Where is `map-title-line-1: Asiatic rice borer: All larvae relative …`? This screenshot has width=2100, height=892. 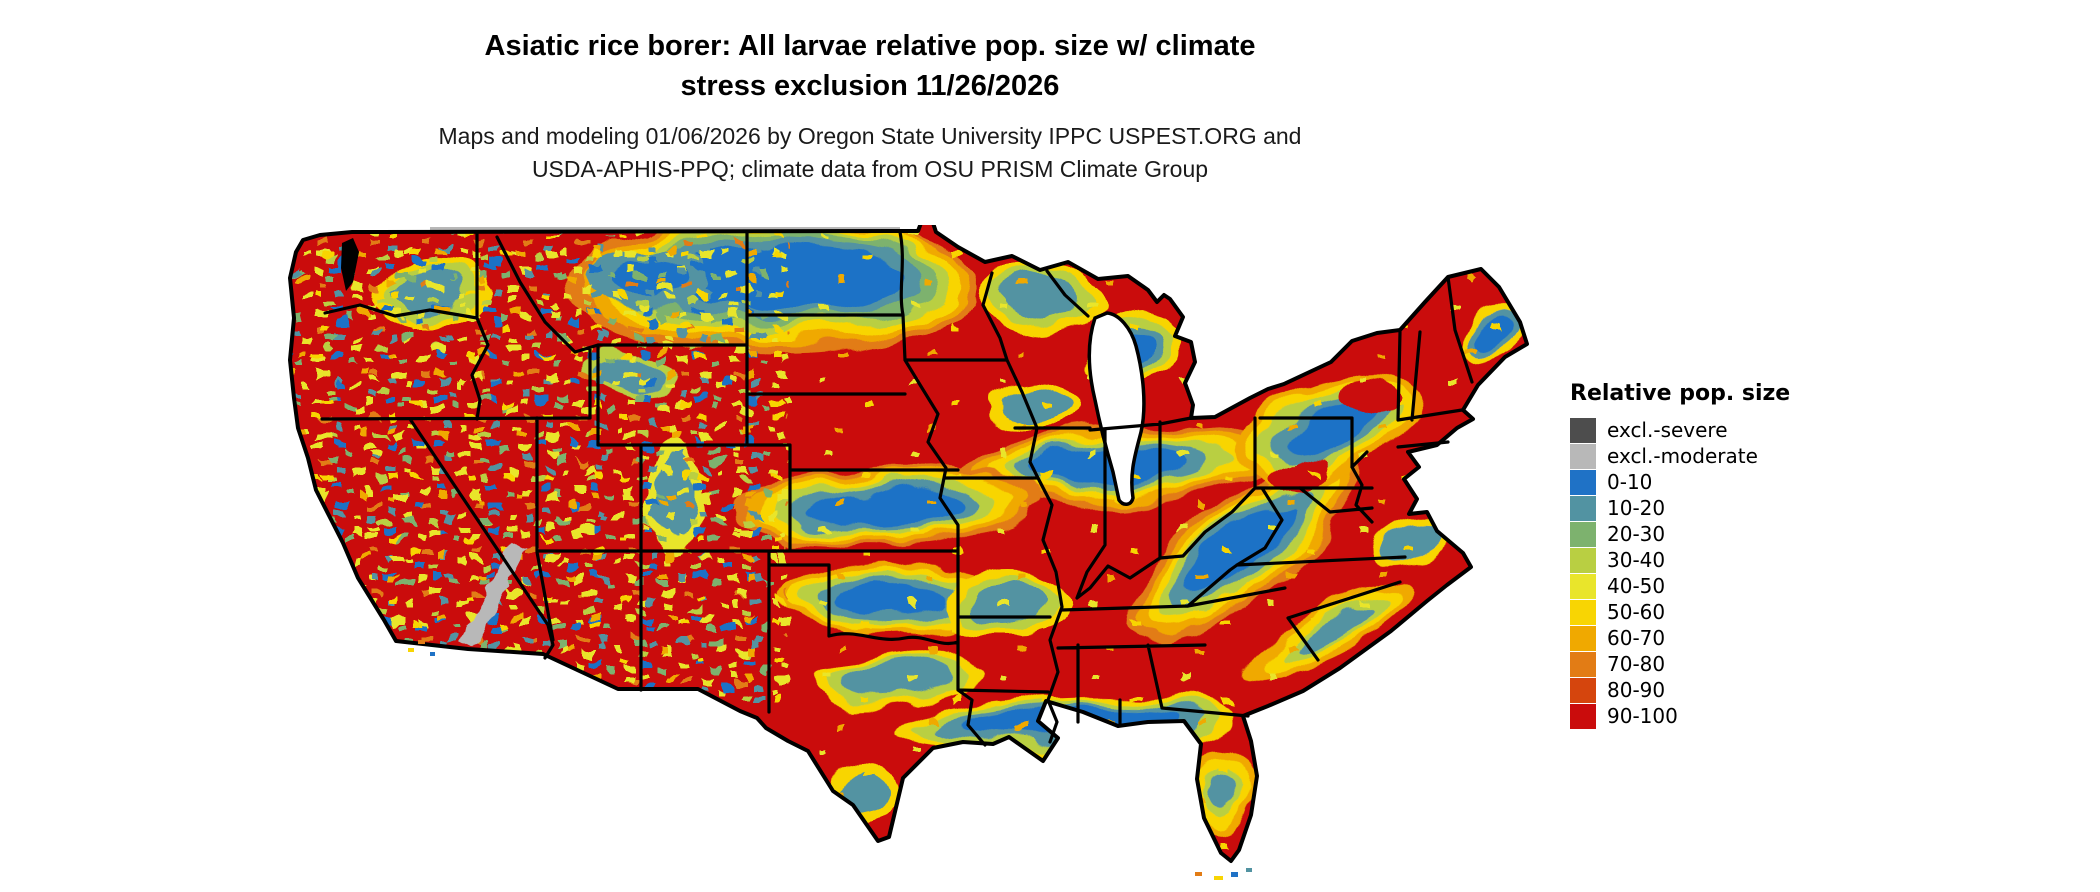
map-title-line-1: Asiatic rice borer: All larvae relative … is located at coordinates (870, 46).